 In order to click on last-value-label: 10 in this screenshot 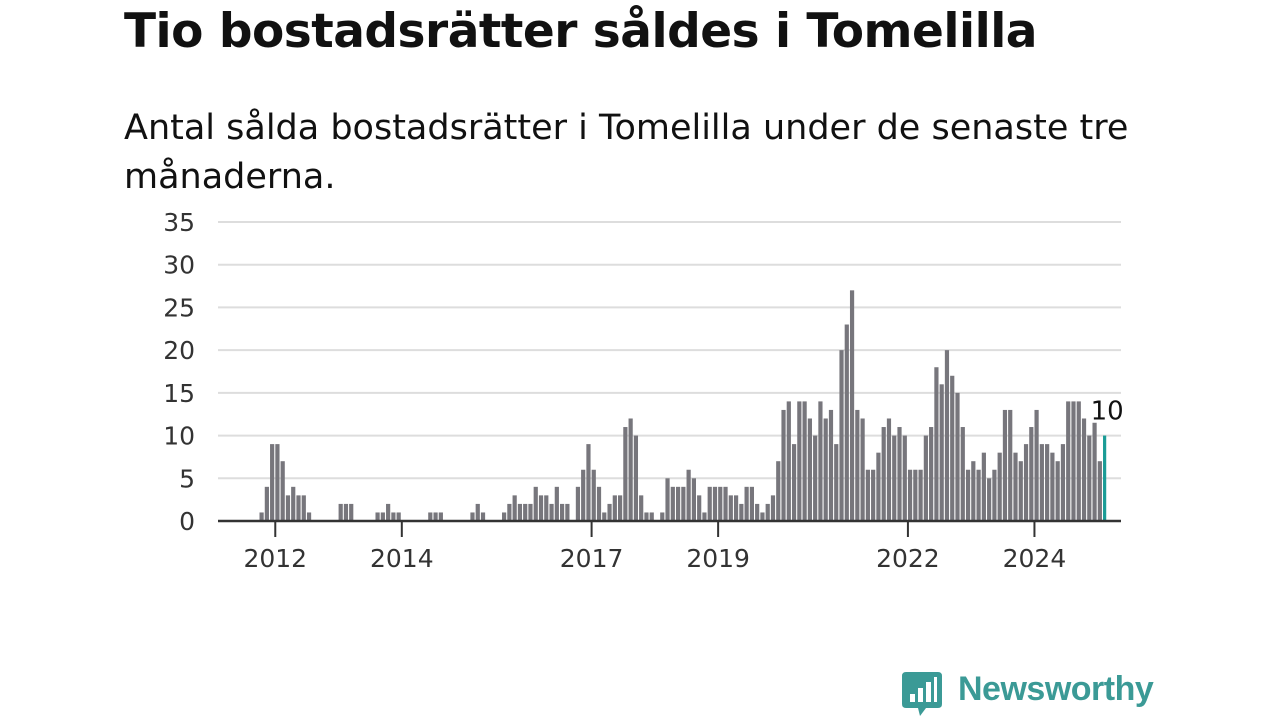, I will do `click(1107, 412)`.